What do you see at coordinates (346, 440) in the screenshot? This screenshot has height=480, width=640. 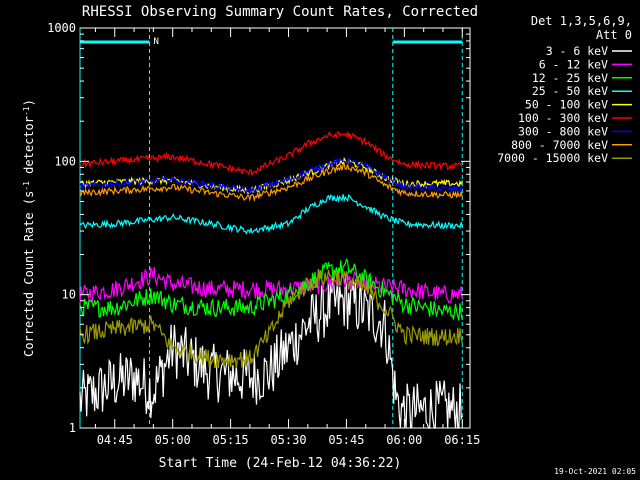 I see `x-tick-label: 05:45` at bounding box center [346, 440].